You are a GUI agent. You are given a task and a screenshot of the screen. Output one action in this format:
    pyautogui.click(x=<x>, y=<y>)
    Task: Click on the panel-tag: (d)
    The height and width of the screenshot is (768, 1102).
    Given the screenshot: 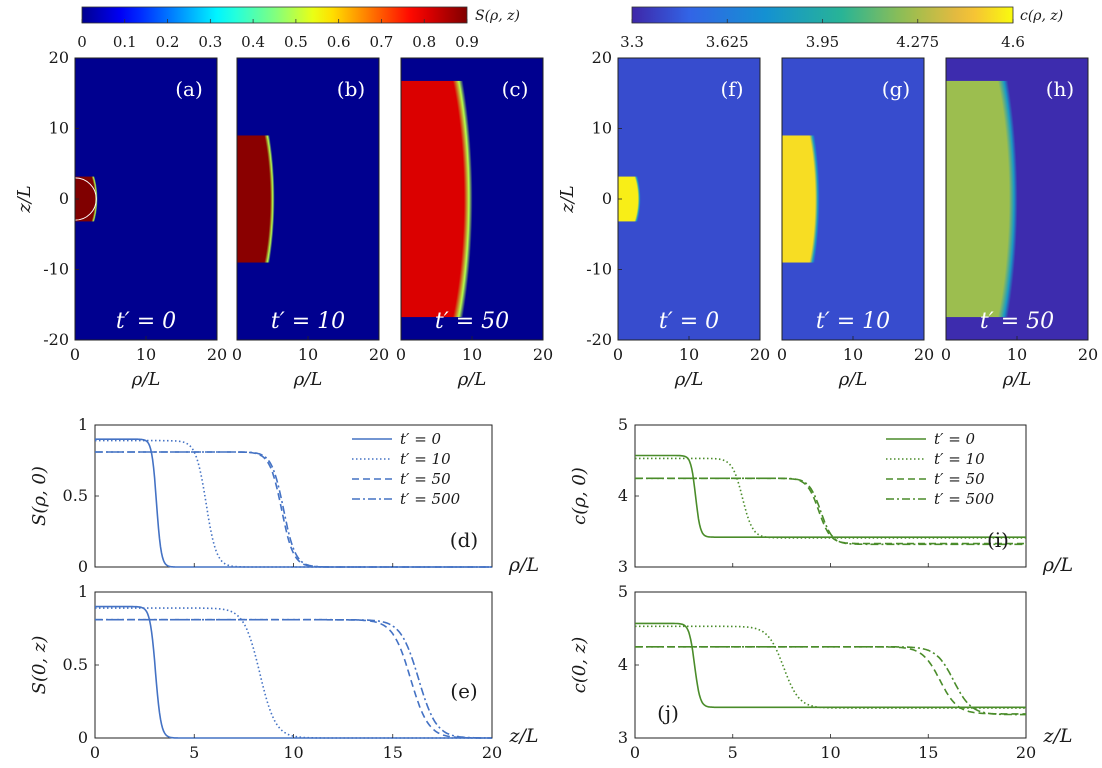 What is the action you would take?
    pyautogui.click(x=464, y=540)
    